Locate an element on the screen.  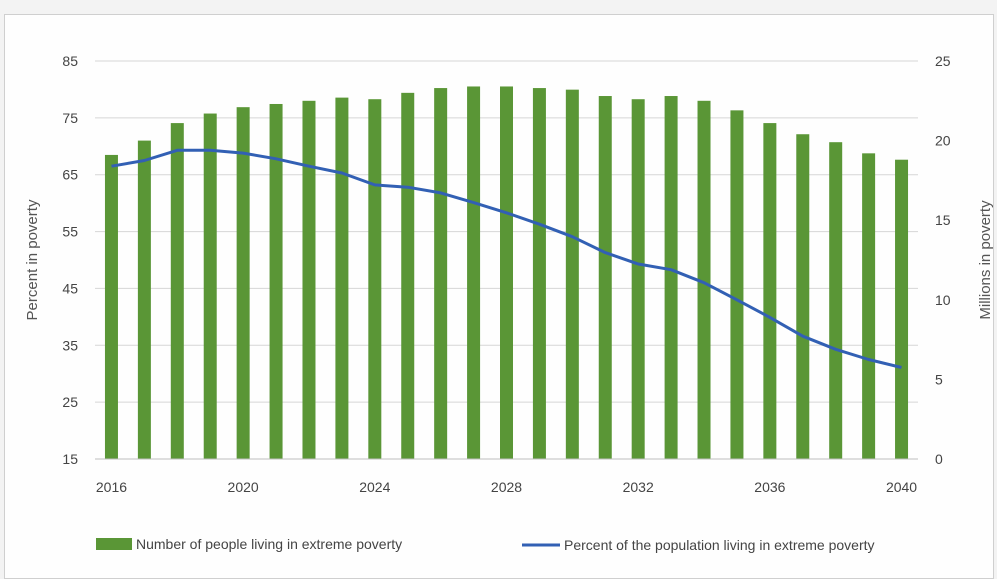
x-tick-label: 2016 is located at coordinates (111, 487).